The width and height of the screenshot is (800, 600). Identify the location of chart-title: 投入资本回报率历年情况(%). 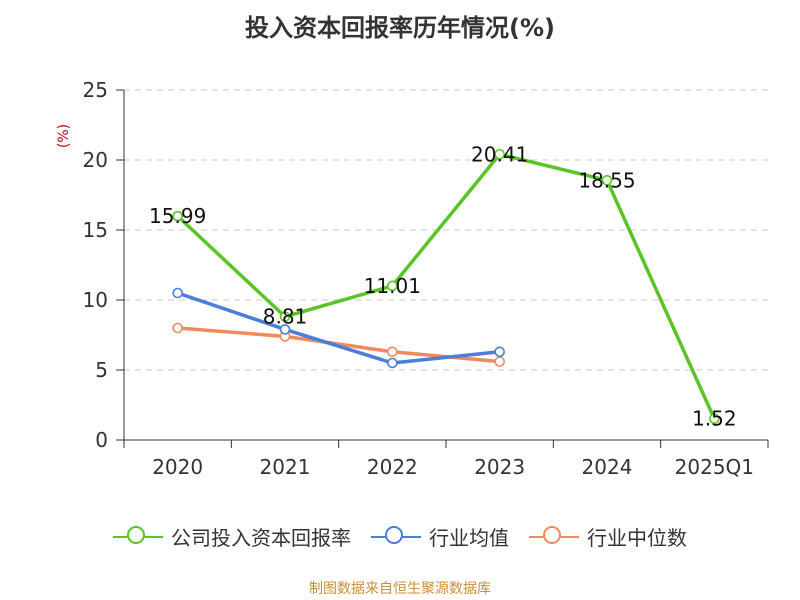
(400, 28).